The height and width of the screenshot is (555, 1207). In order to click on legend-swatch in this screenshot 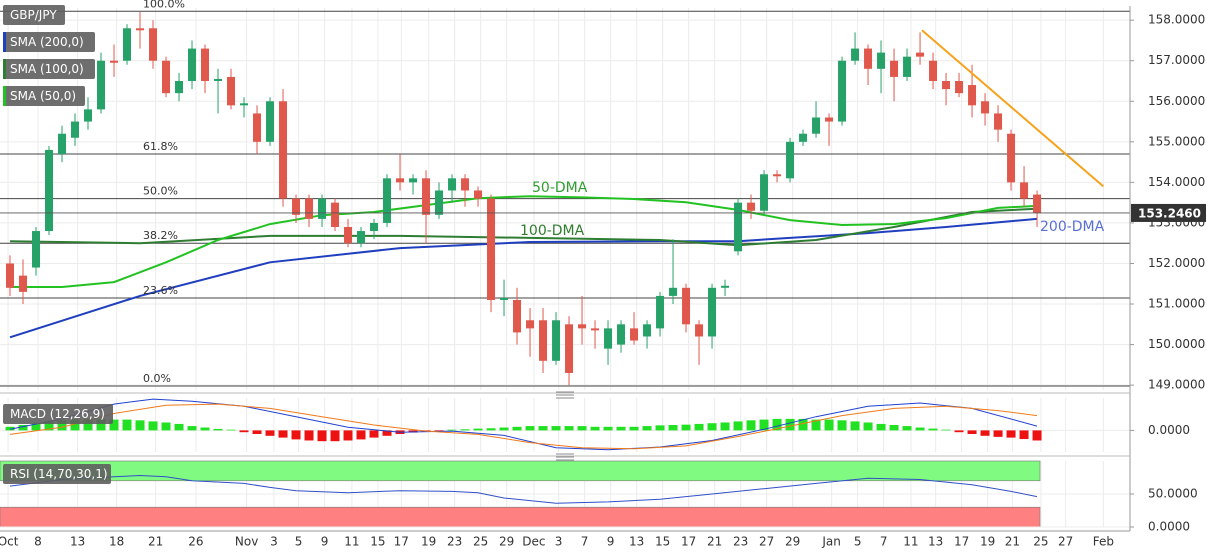, I will do `click(4, 42)`.